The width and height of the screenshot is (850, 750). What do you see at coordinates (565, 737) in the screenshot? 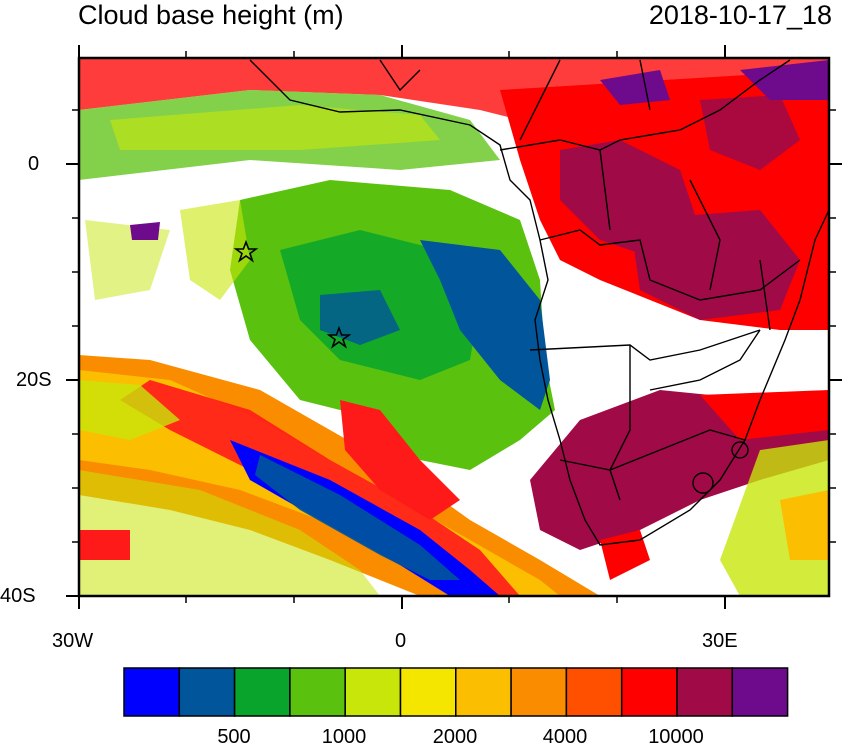
I see `colorbar-label: 4000` at bounding box center [565, 737].